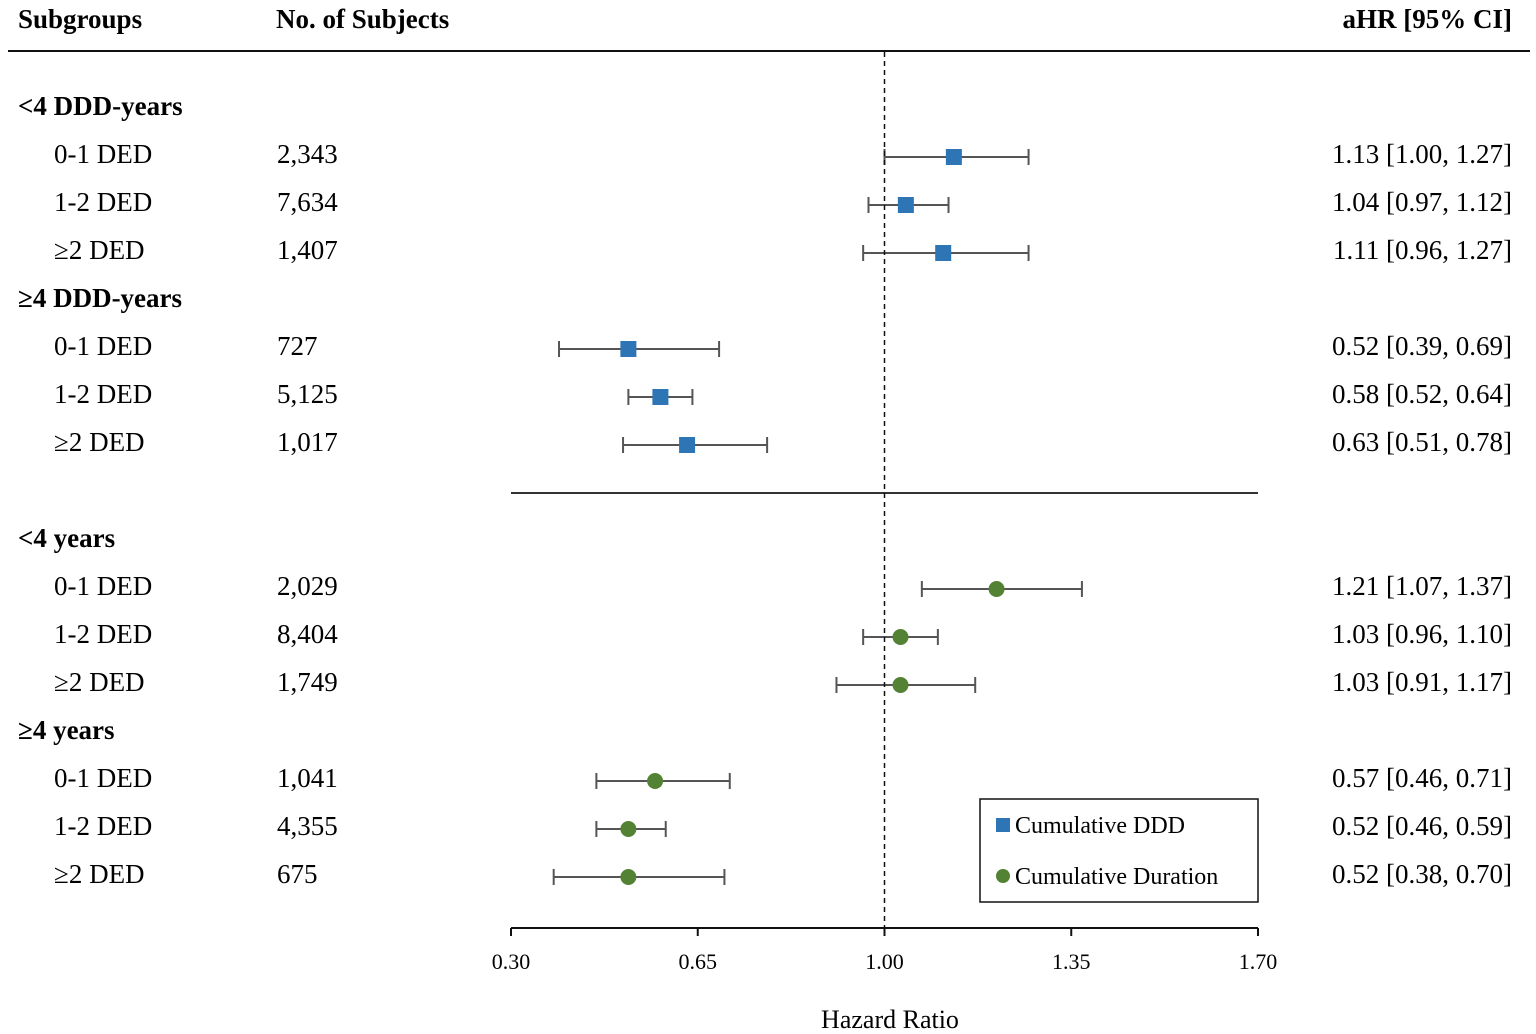 The image size is (1536, 1034). What do you see at coordinates (884, 961) in the screenshot?
I see `x-tick-label: 1.00` at bounding box center [884, 961].